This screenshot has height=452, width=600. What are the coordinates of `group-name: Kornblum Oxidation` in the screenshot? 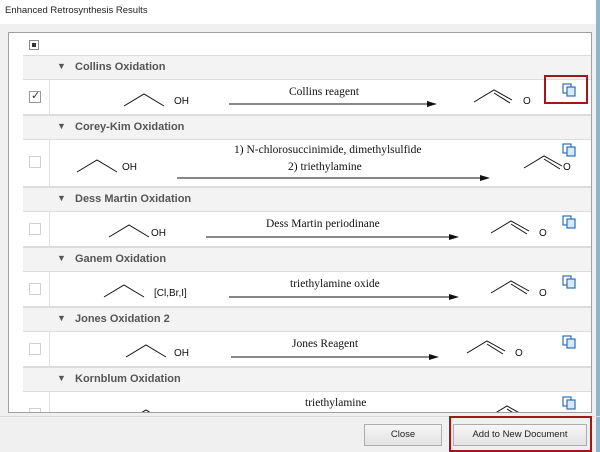 It's located at (128, 379).